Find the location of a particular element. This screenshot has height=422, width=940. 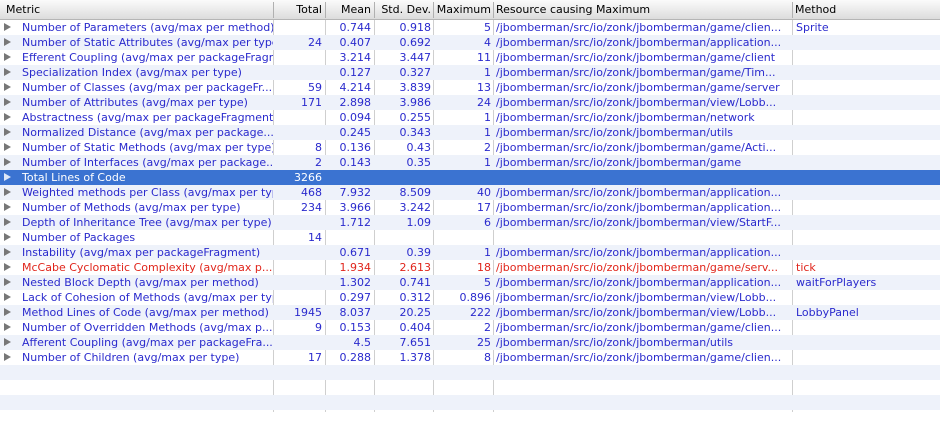

column-header-method: Method is located at coordinates (816, 9).